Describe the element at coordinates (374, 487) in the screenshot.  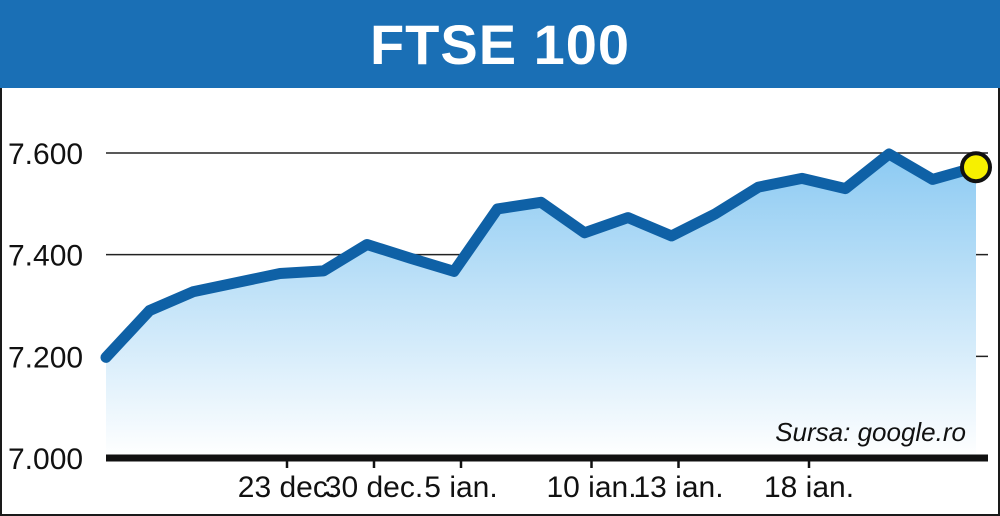
I see `x-tick-label: 30 dec.` at that location.